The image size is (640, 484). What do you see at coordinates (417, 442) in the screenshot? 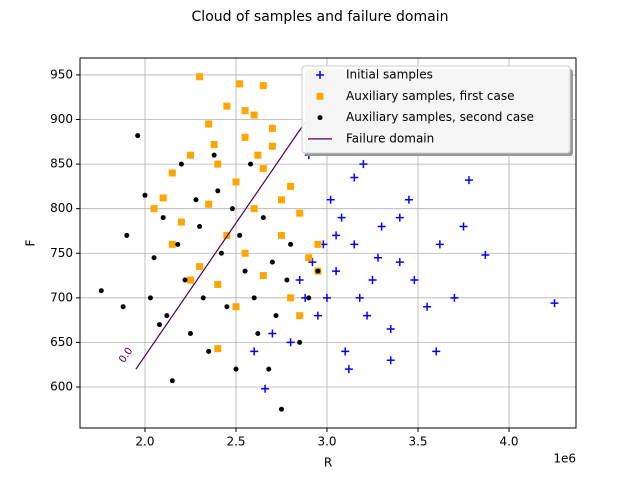
I see `x-tick-label: 3.5` at bounding box center [417, 442].